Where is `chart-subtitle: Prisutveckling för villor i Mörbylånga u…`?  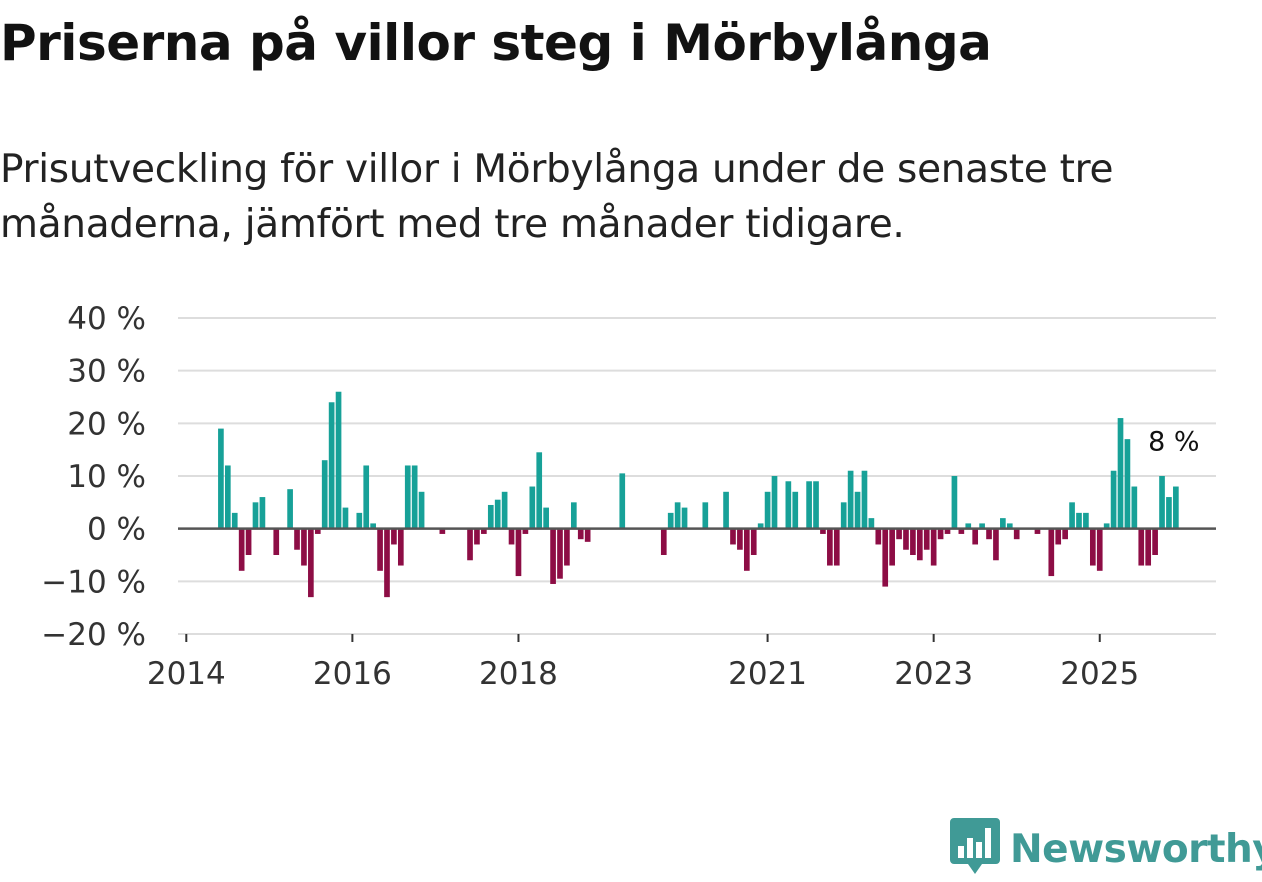 chart-subtitle: Prisutveckling för villor i Mörbylånga u… is located at coordinates (557, 197).